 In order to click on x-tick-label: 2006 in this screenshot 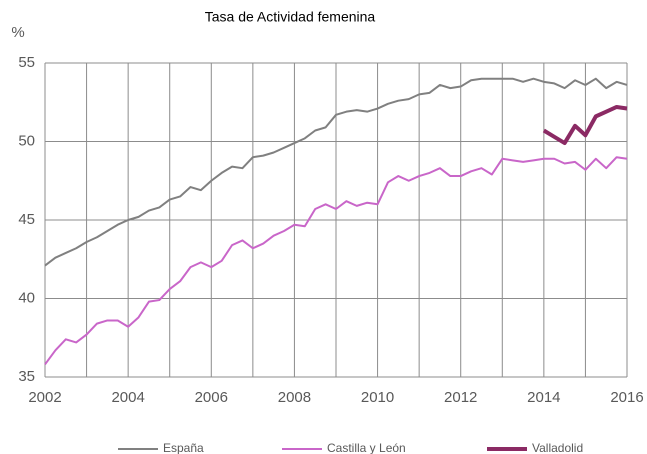, I will do `click(211, 397)`.